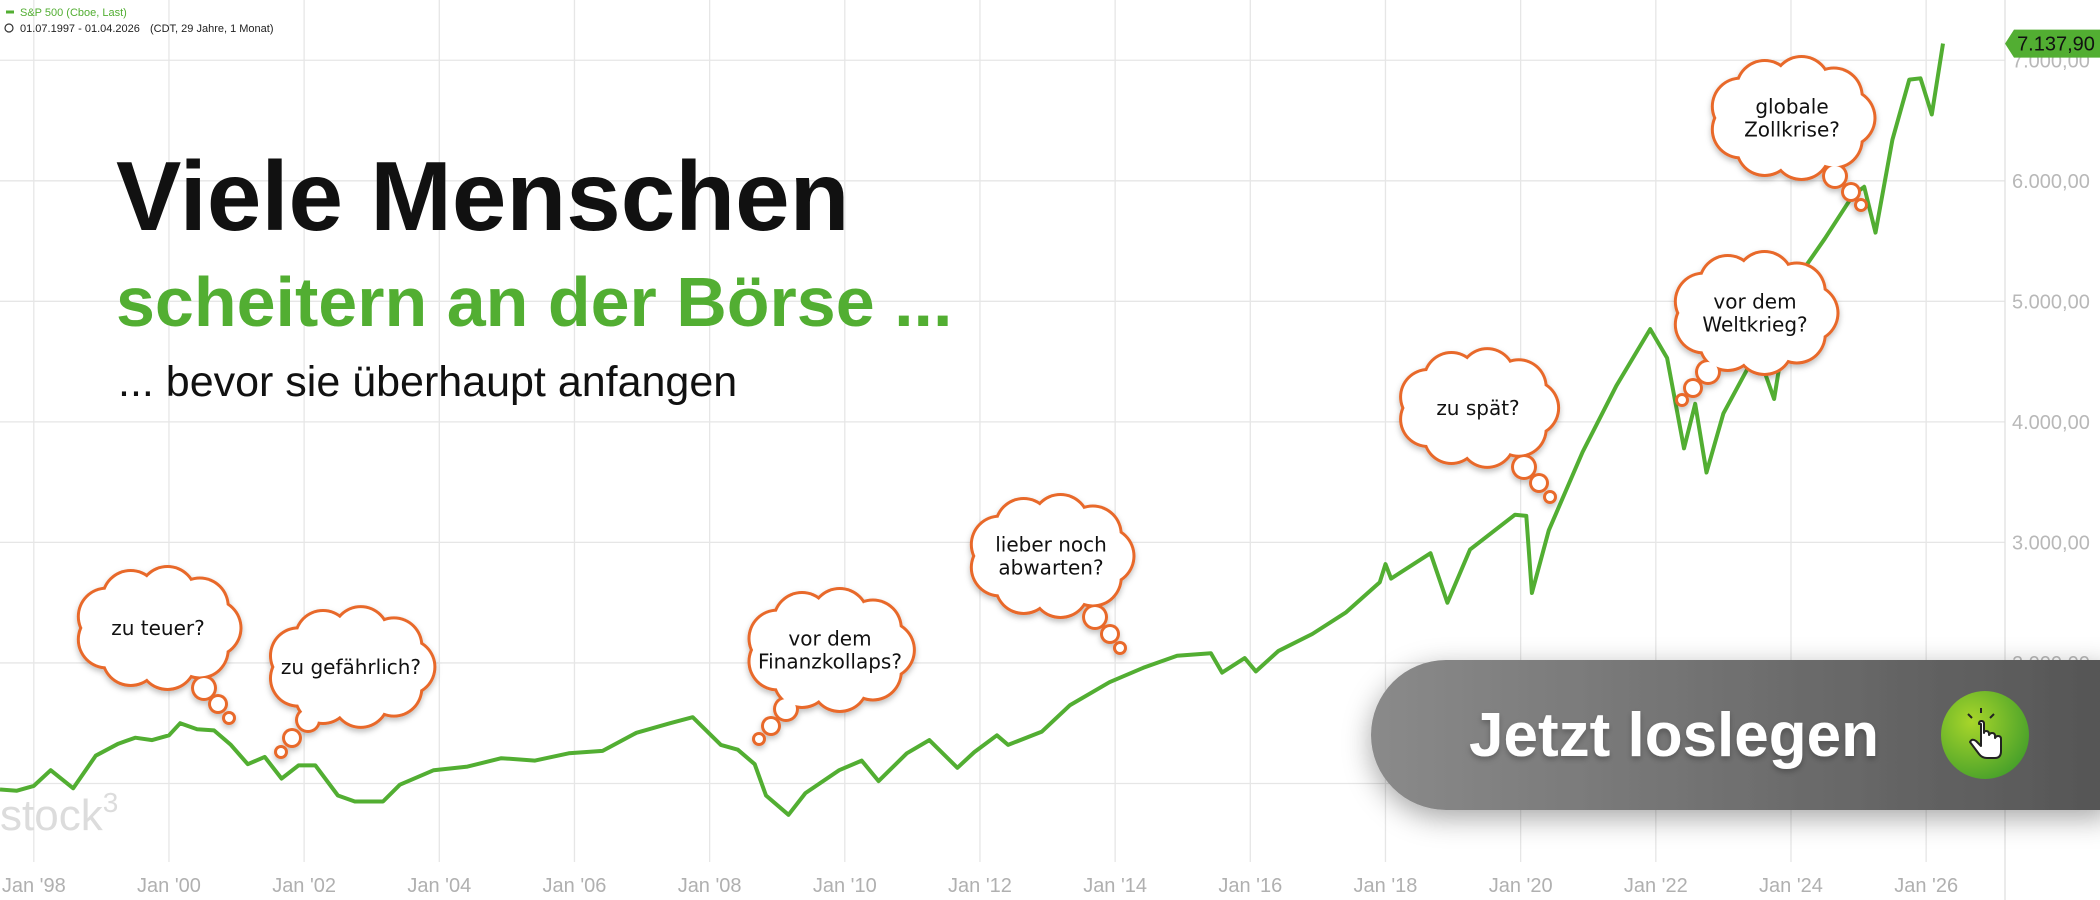 The width and height of the screenshot is (2100, 900). I want to click on x-tick-label: Jan '22, so click(1656, 886).